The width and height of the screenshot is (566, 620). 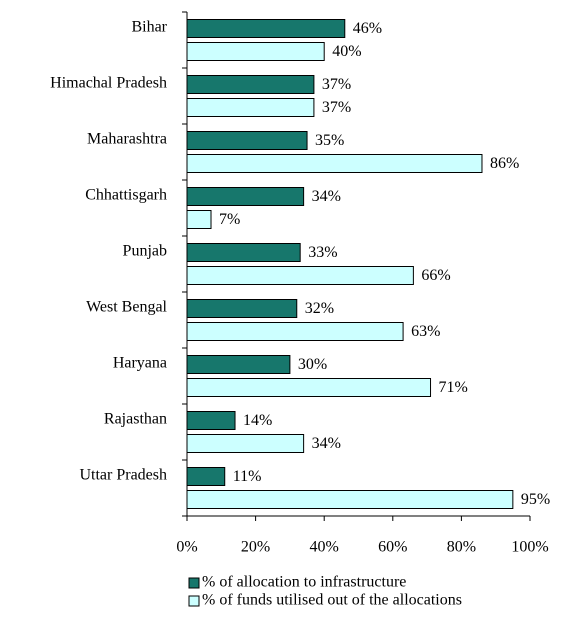 I want to click on value-label: 32%, so click(x=319, y=308).